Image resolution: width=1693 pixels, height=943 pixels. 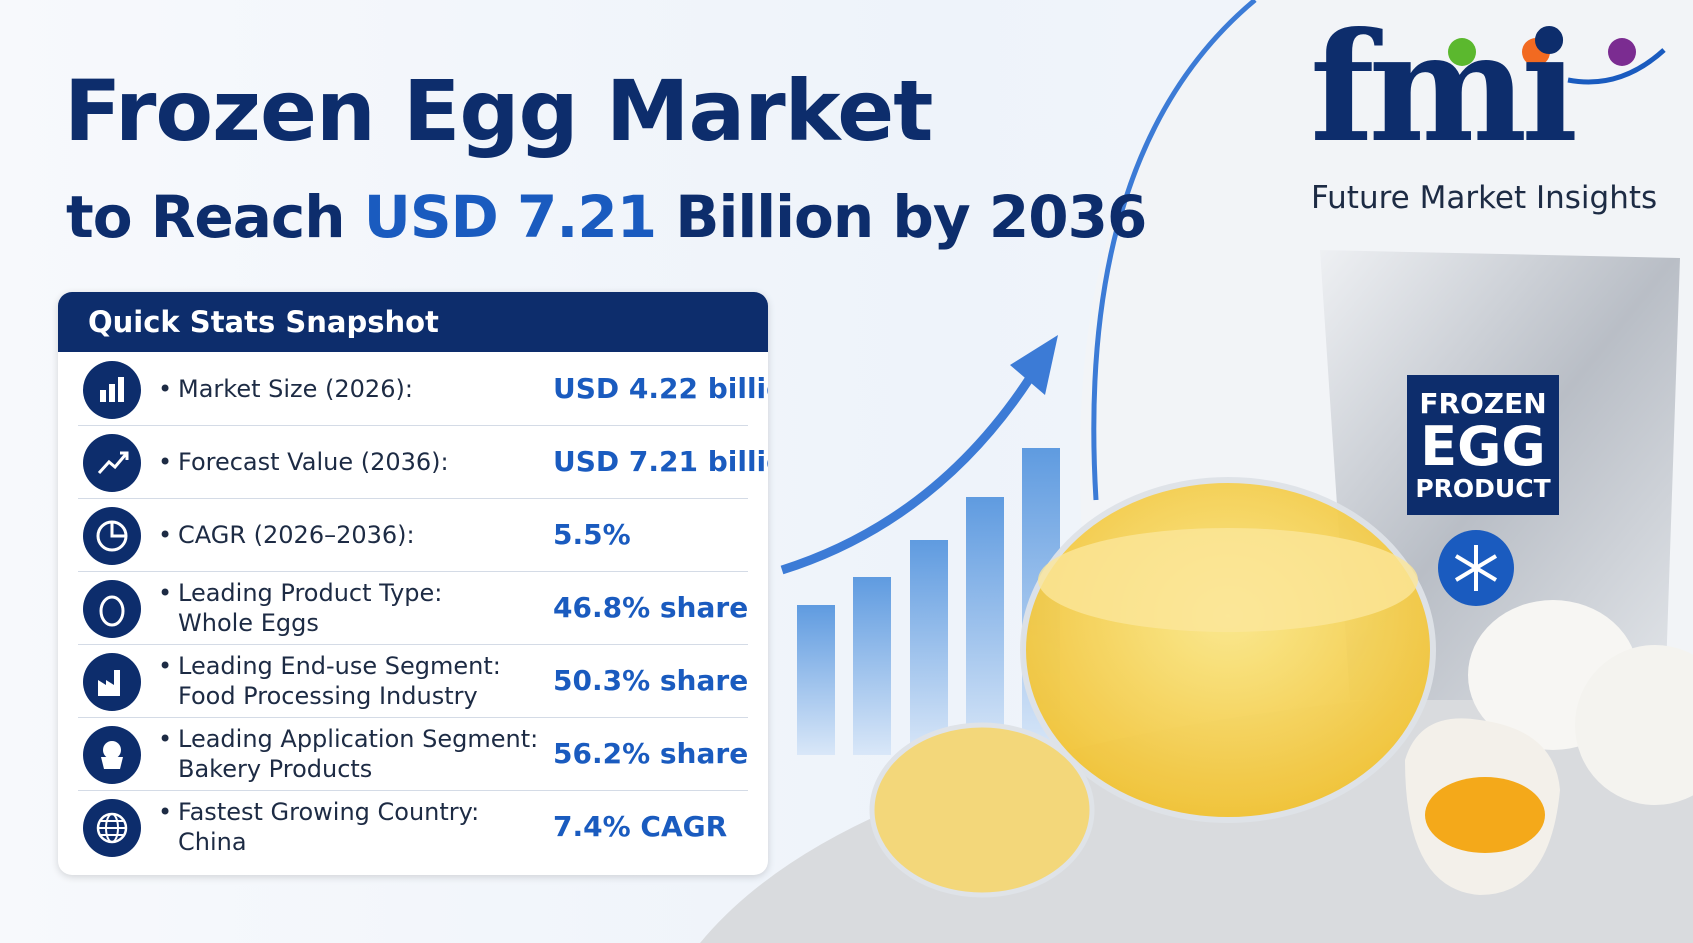 I want to click on stat-label-line: Fastest Growing Country:, so click(x=328, y=812).